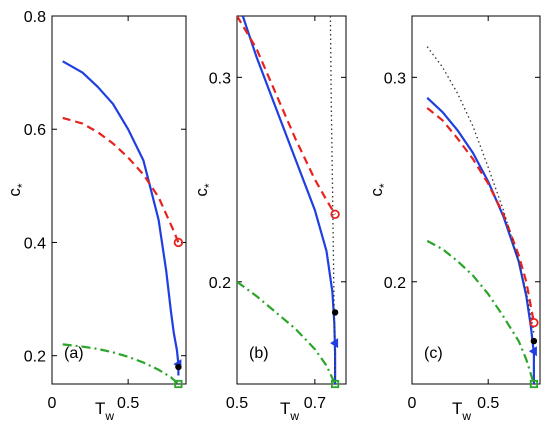  Describe the element at coordinates (35, 243) in the screenshot. I see `y-tick-label: 0.4` at that location.